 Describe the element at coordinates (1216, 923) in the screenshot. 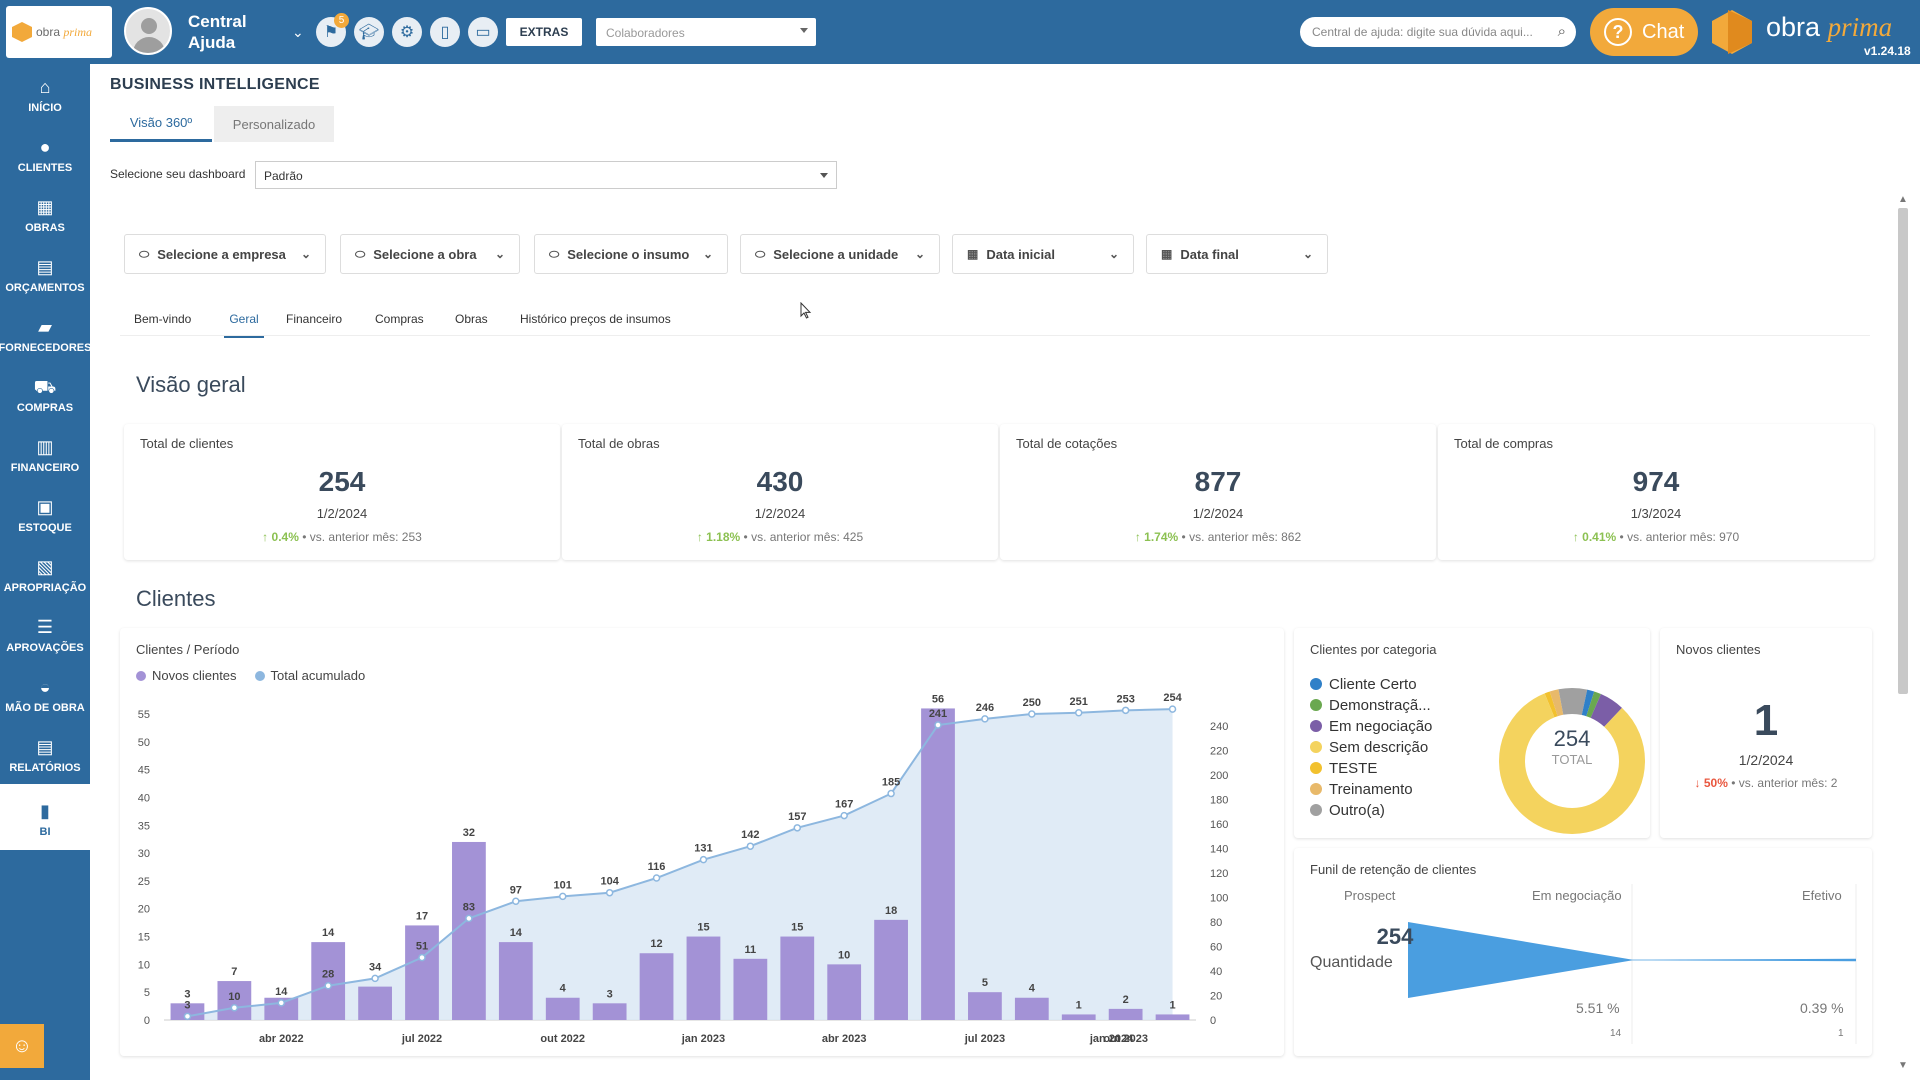

I see `y-right-tick-label: 80` at that location.